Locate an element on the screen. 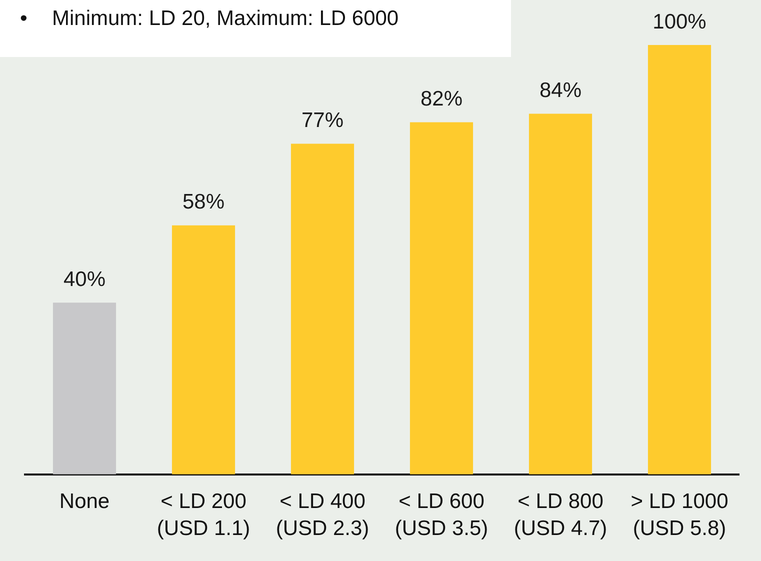  text: • Minimum: LD 20, Maximum: LD 6000 is located at coordinates (209, 19).